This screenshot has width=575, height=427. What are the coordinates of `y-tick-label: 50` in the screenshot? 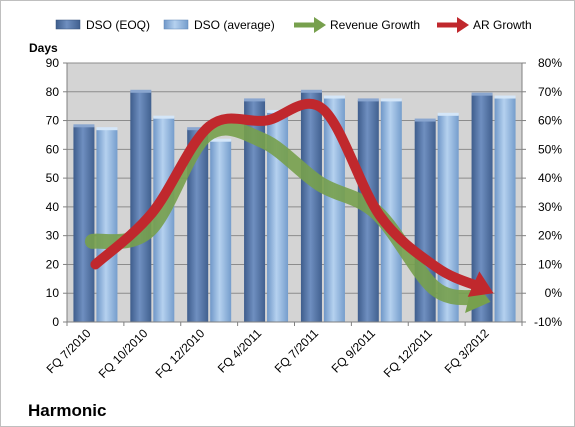 It's located at (53, 178).